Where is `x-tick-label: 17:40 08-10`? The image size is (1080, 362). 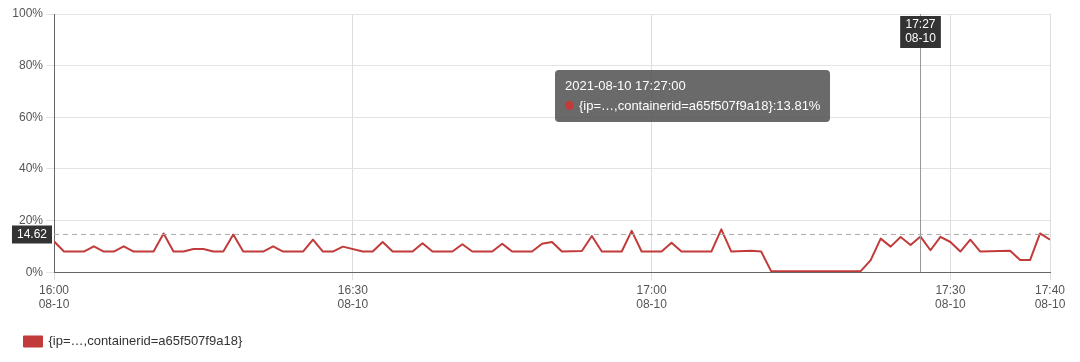 x-tick-label: 17:40 08-10 is located at coordinates (1050, 297).